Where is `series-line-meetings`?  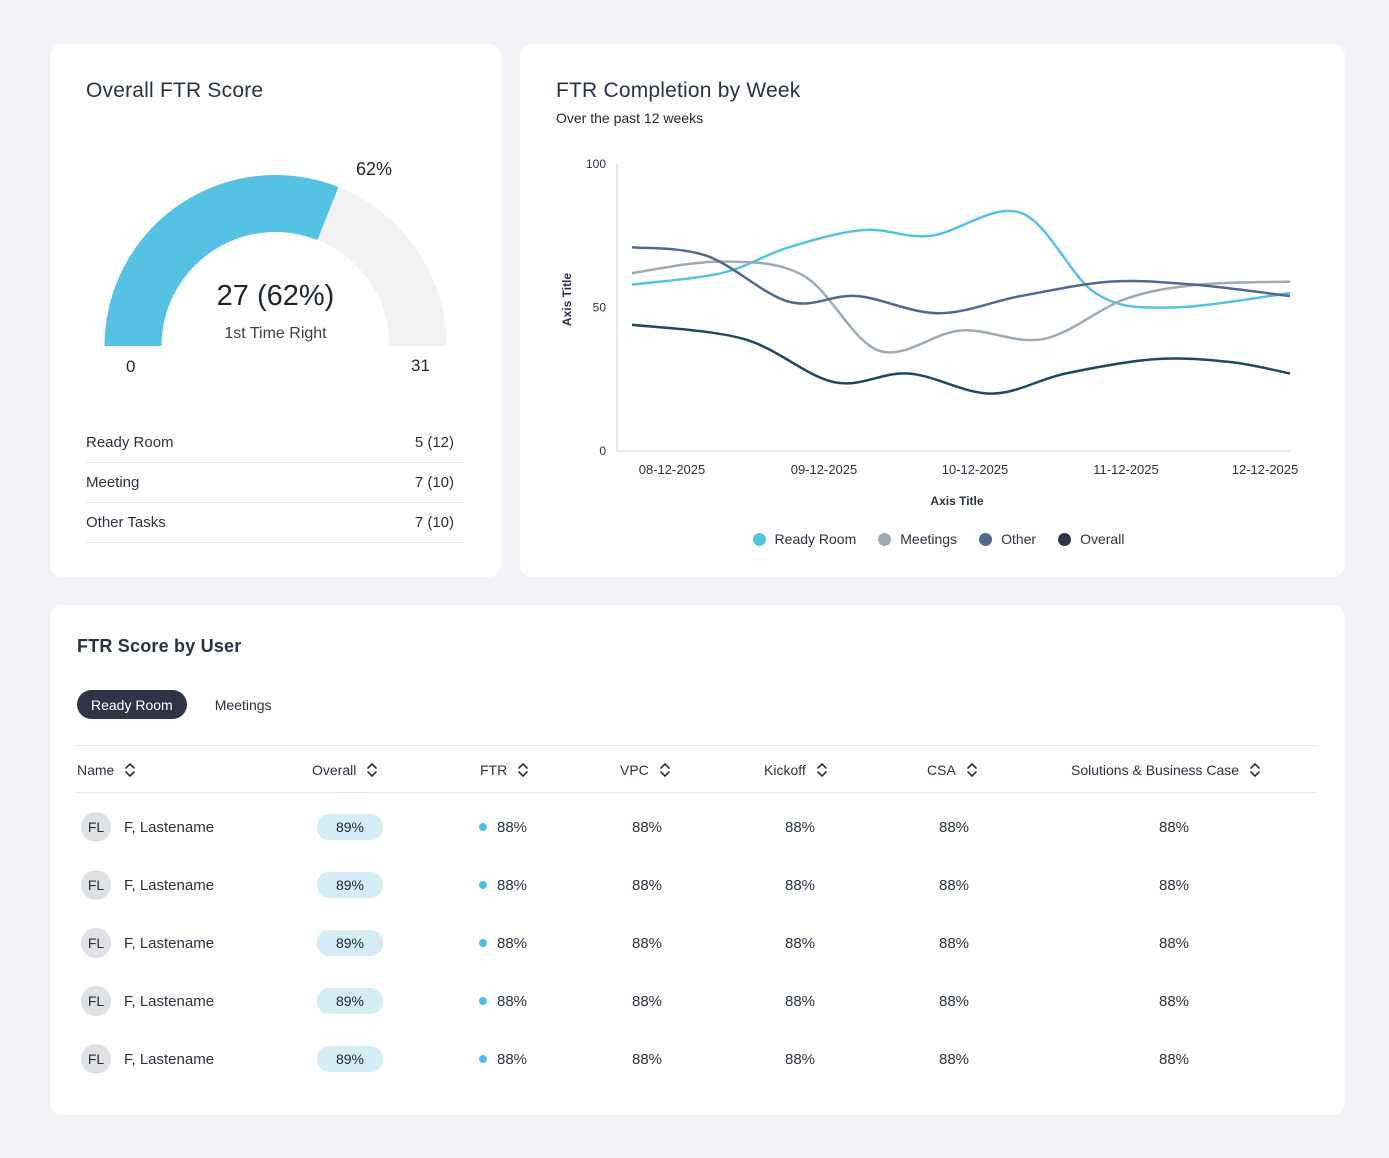
series-line-meetings is located at coordinates (961, 307).